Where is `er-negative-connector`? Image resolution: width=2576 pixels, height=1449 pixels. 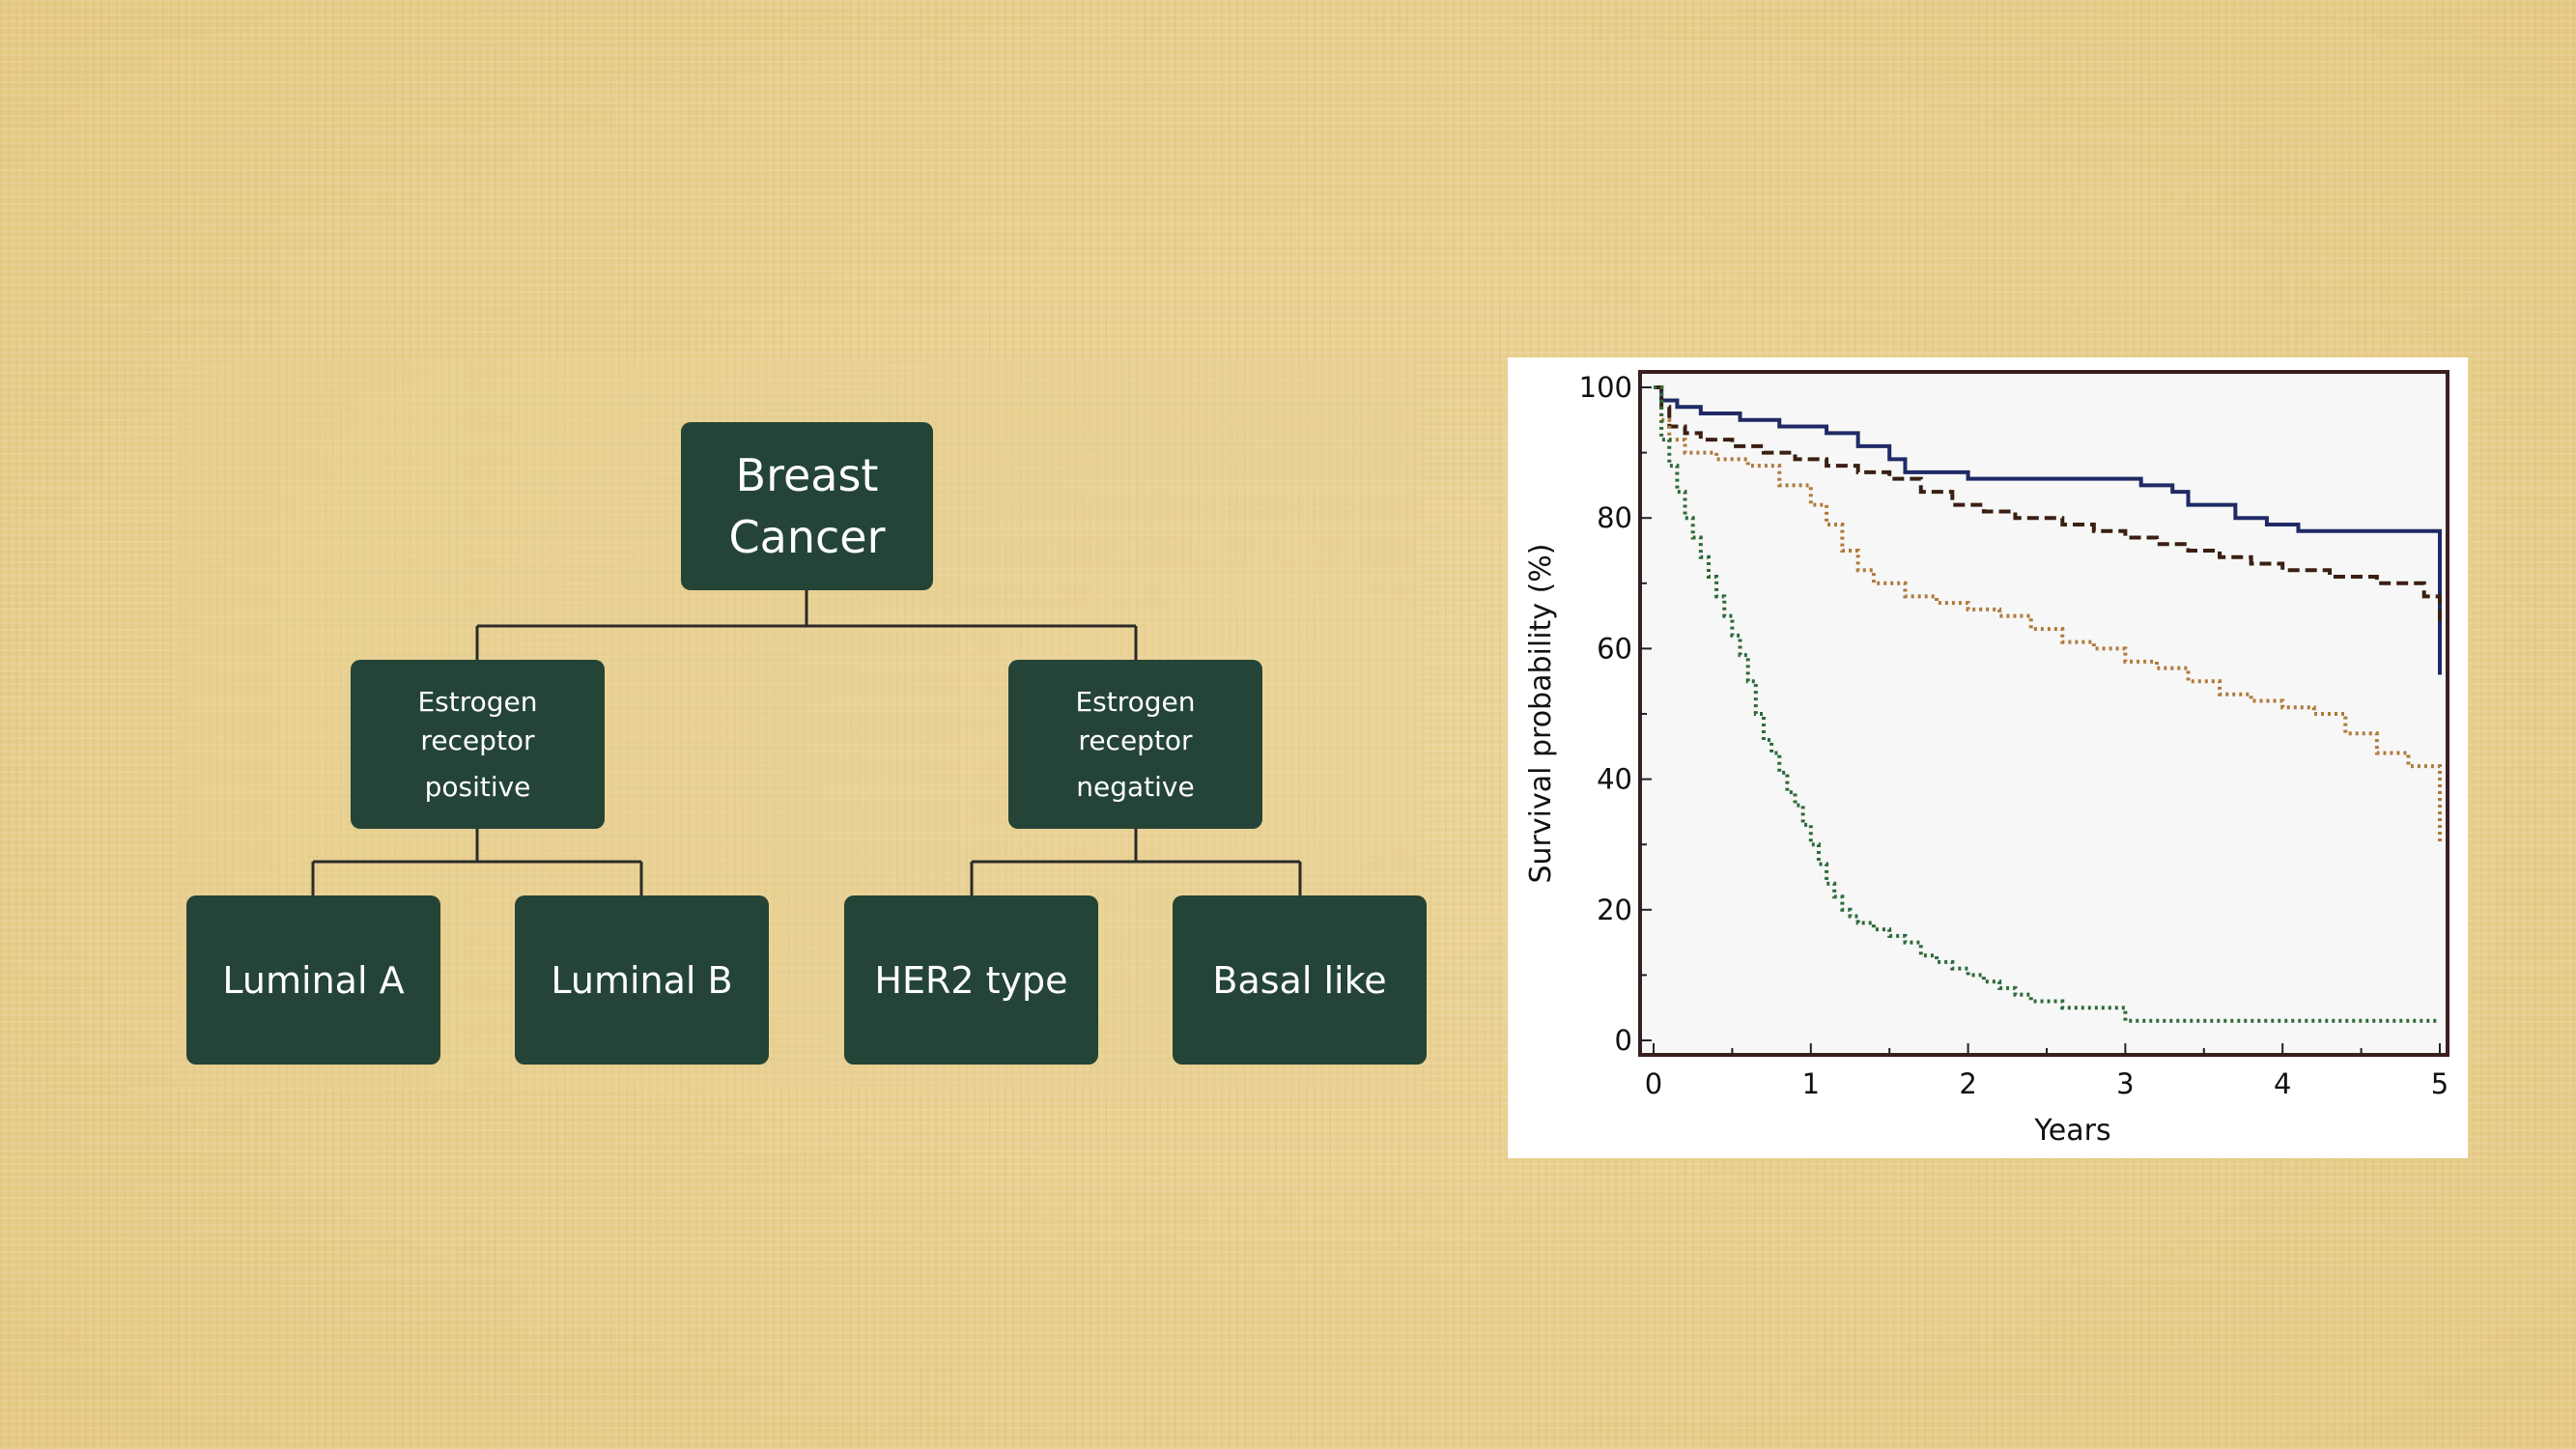
er-negative-connector is located at coordinates (1136, 862).